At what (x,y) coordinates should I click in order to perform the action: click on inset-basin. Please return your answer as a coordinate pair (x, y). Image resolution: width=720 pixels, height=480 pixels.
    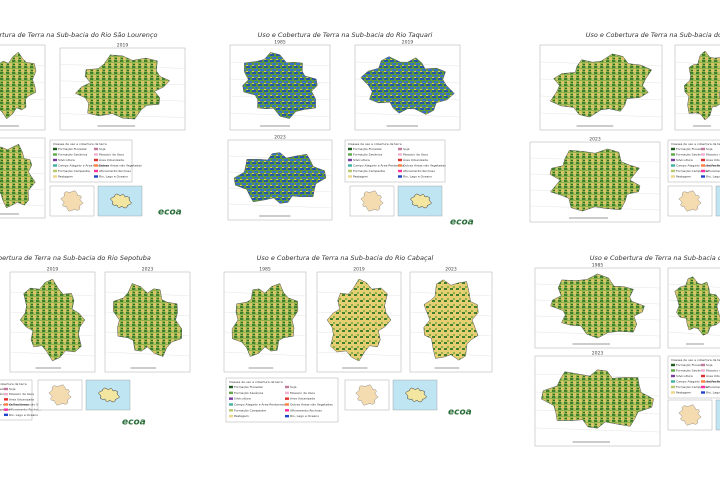
    Looking at the image, I should click on (421, 201).